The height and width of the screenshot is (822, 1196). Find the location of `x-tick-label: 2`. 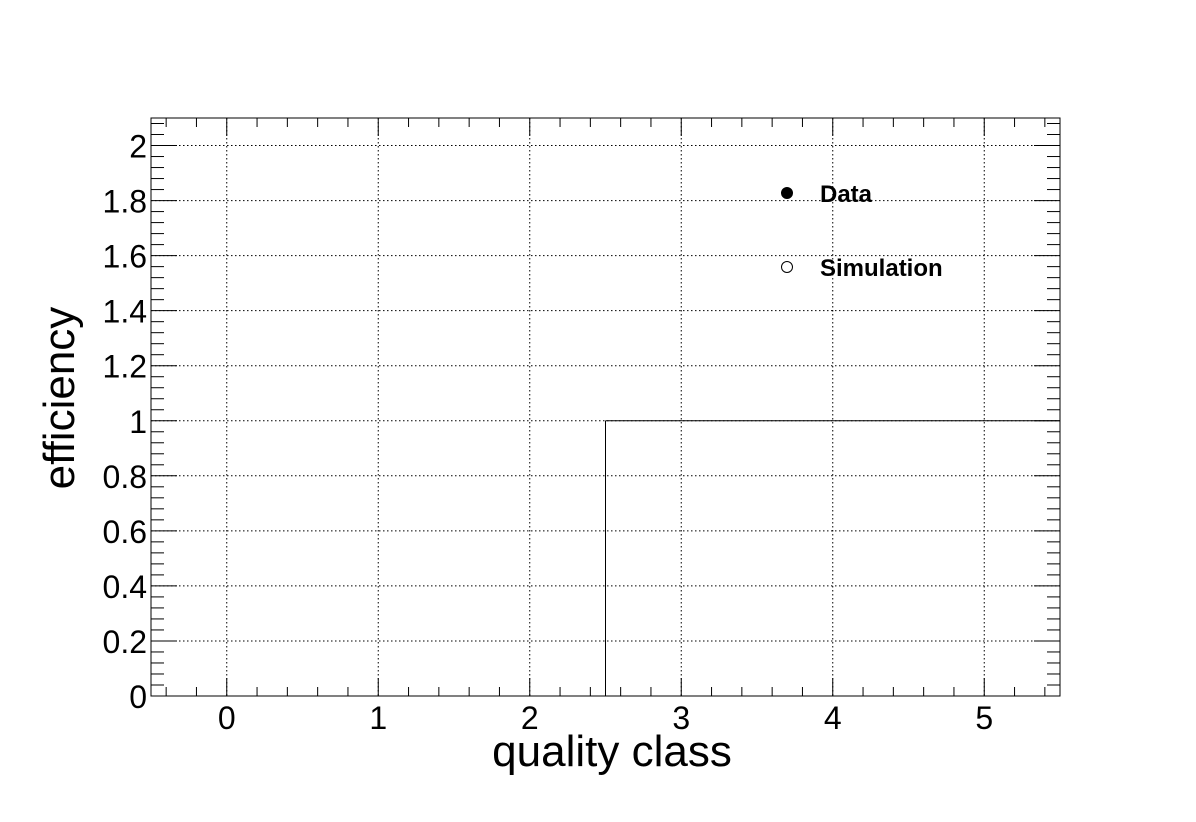

x-tick-label: 2 is located at coordinates (530, 718).